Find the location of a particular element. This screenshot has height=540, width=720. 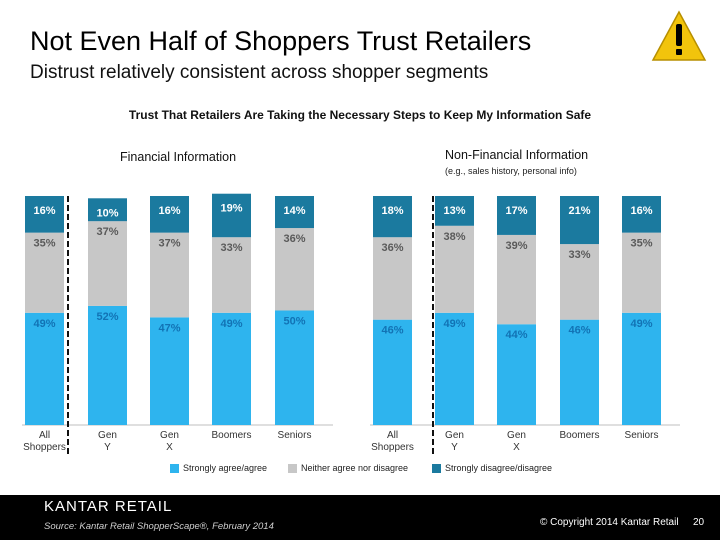

data-label: 39% is located at coordinates (516, 246).